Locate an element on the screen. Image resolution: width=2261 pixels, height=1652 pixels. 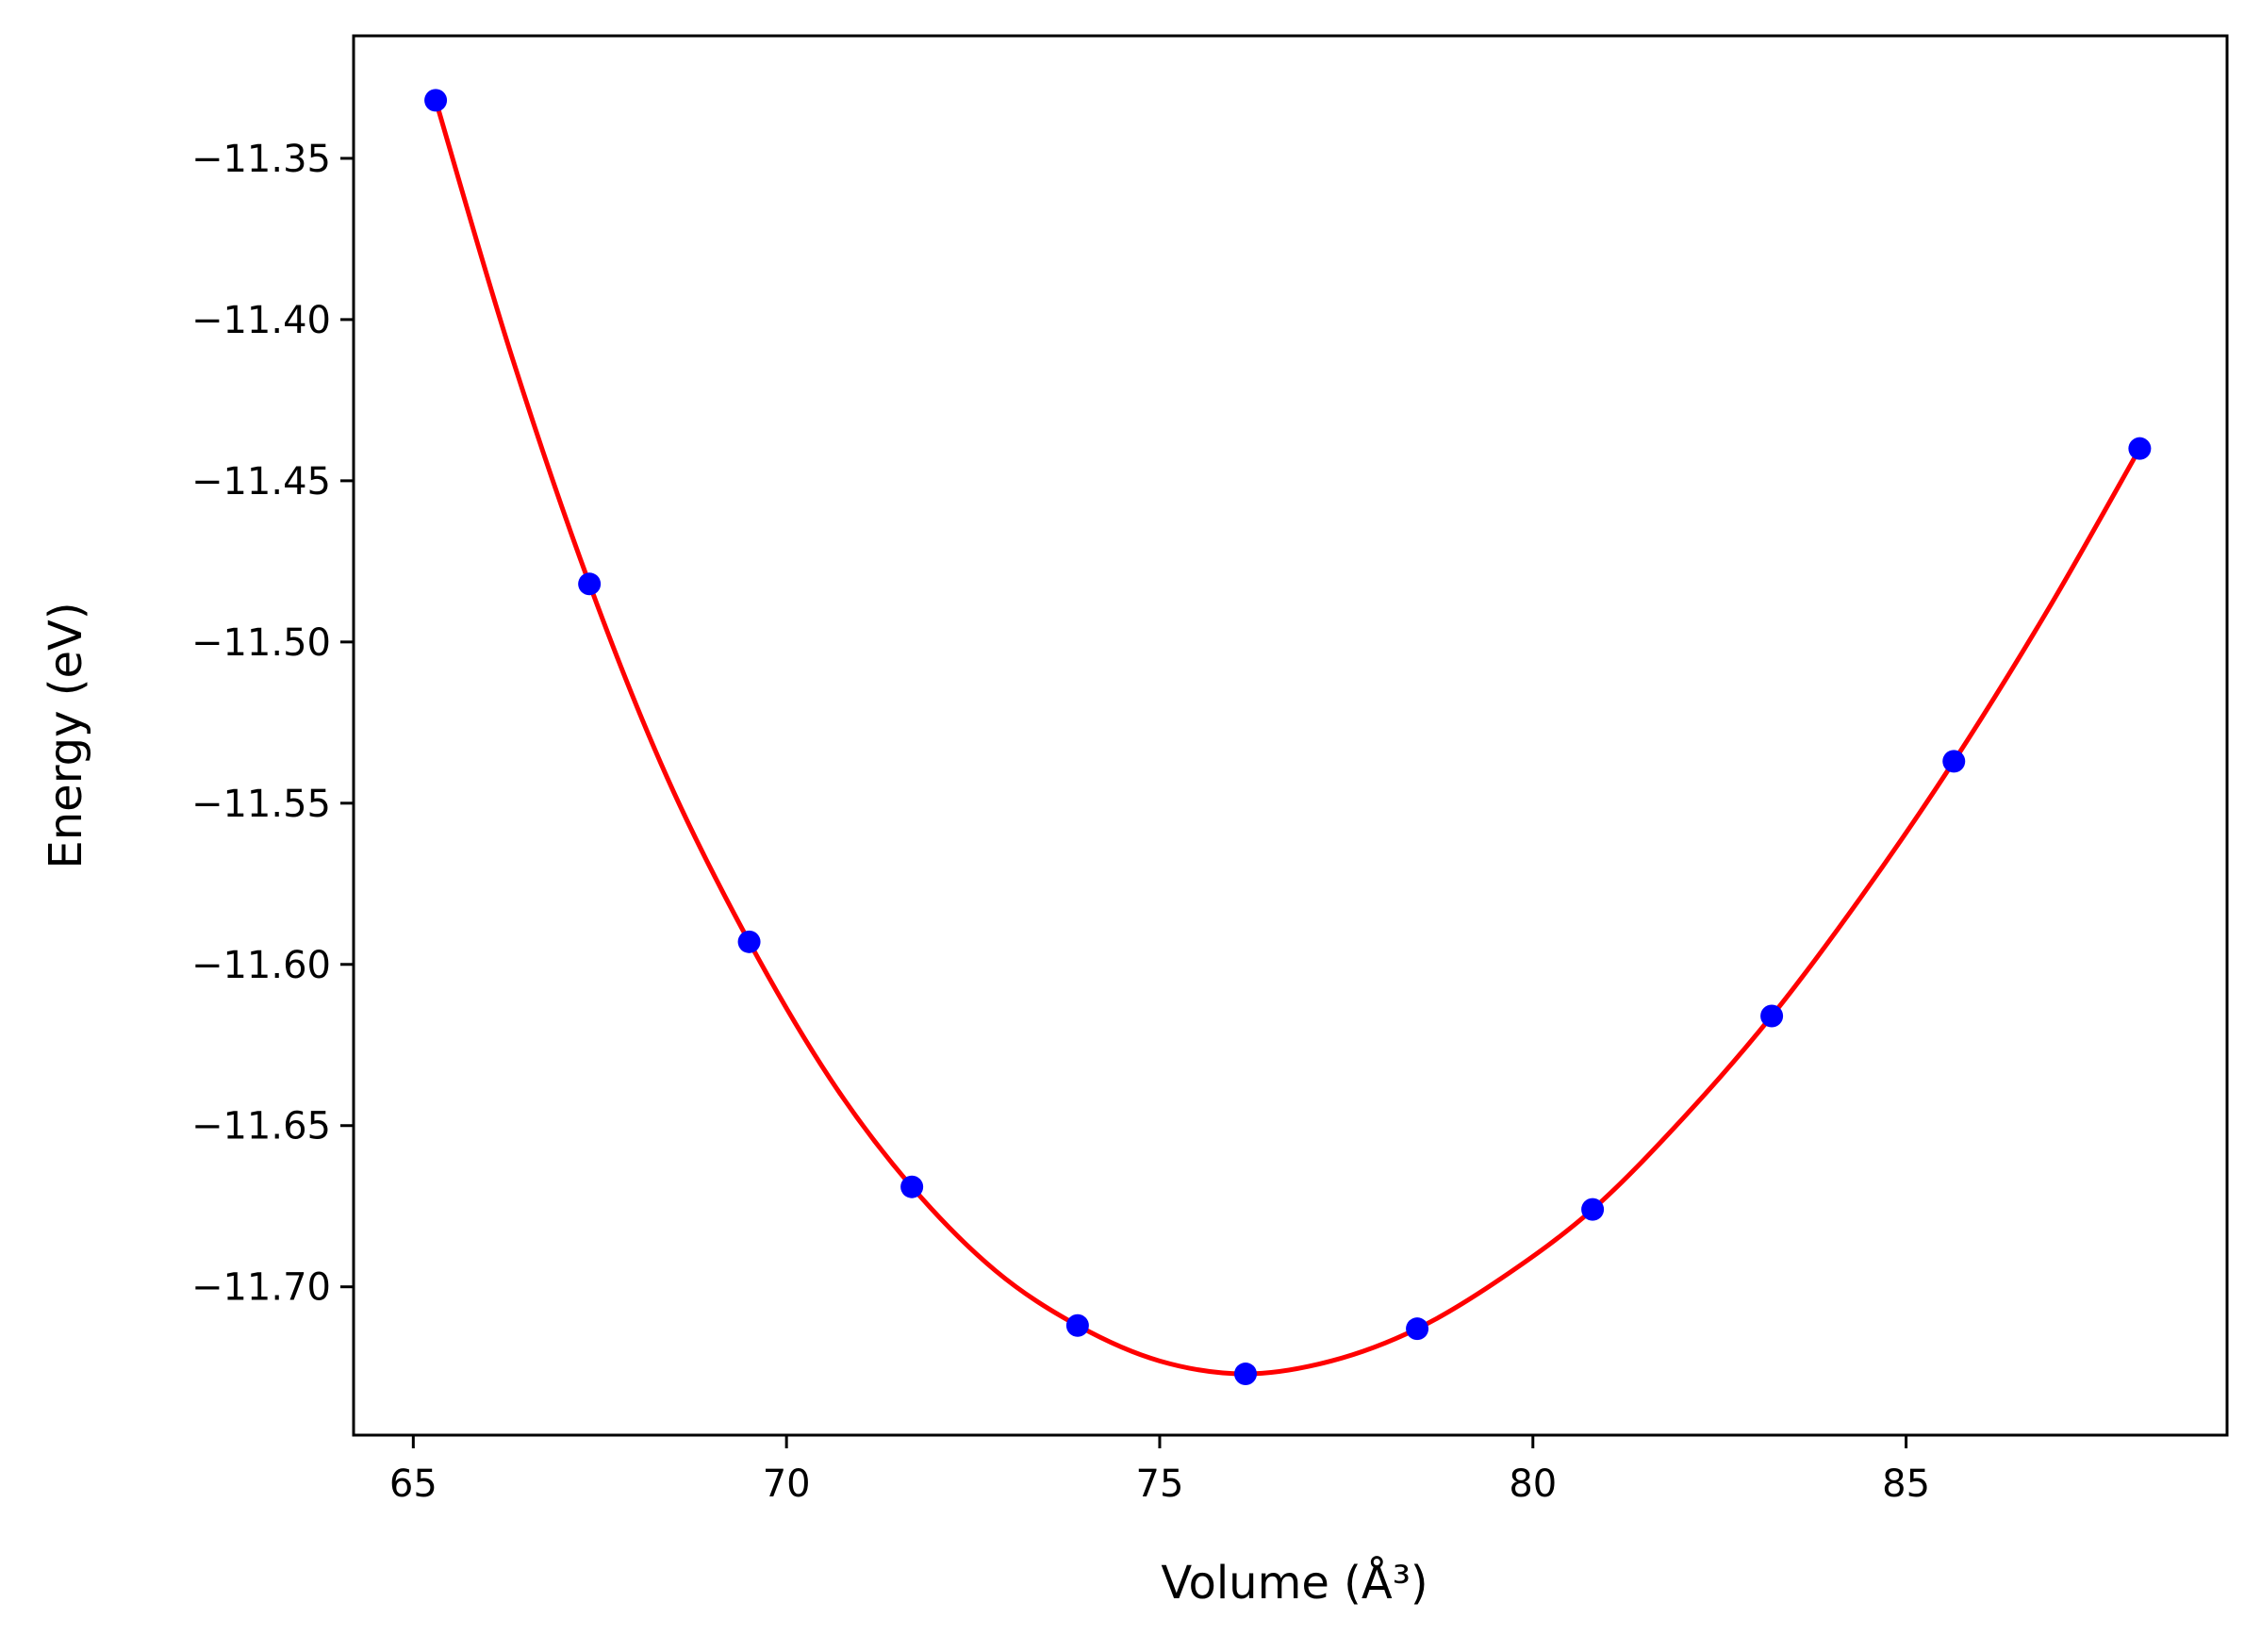
y-axis-label: Energy (eV) is located at coordinates (66, 735).